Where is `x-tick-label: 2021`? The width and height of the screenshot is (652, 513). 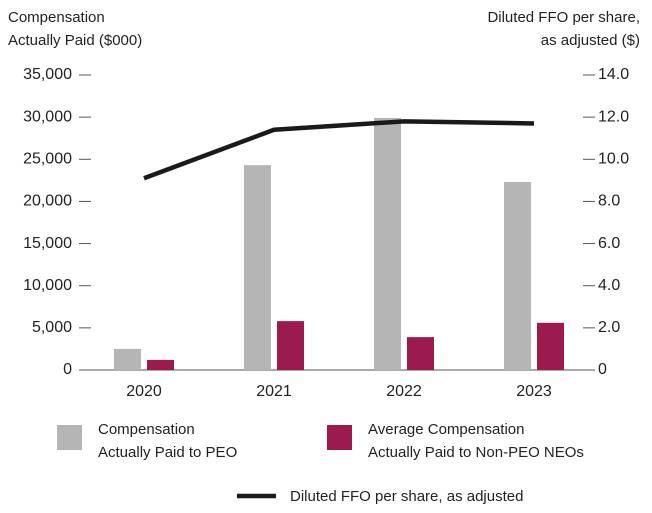 x-tick-label: 2021 is located at coordinates (274, 391).